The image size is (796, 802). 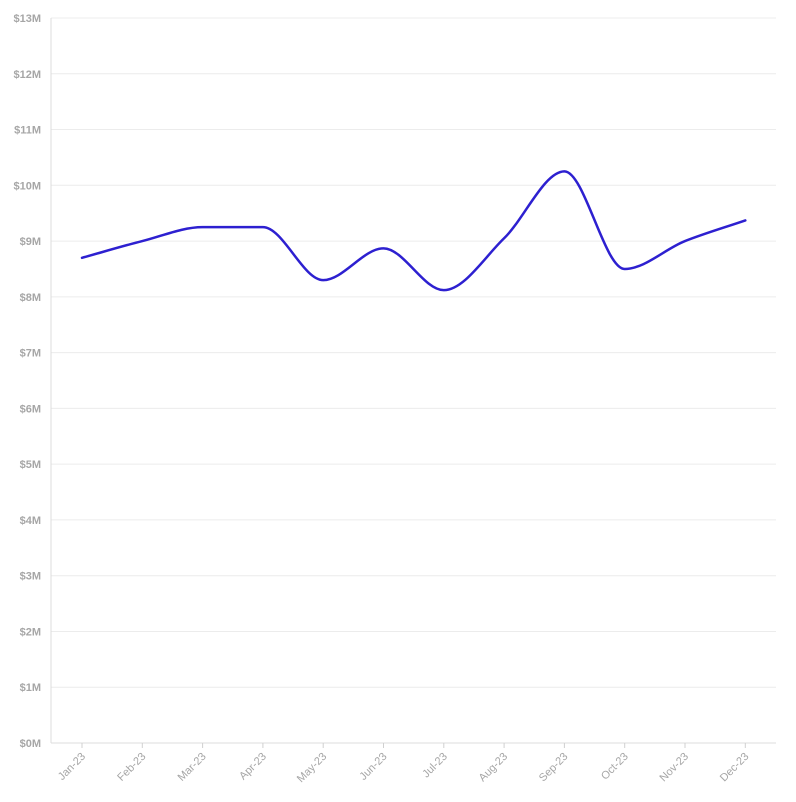 What do you see at coordinates (30, 688) in the screenshot?
I see `y-tick-label: $1M` at bounding box center [30, 688].